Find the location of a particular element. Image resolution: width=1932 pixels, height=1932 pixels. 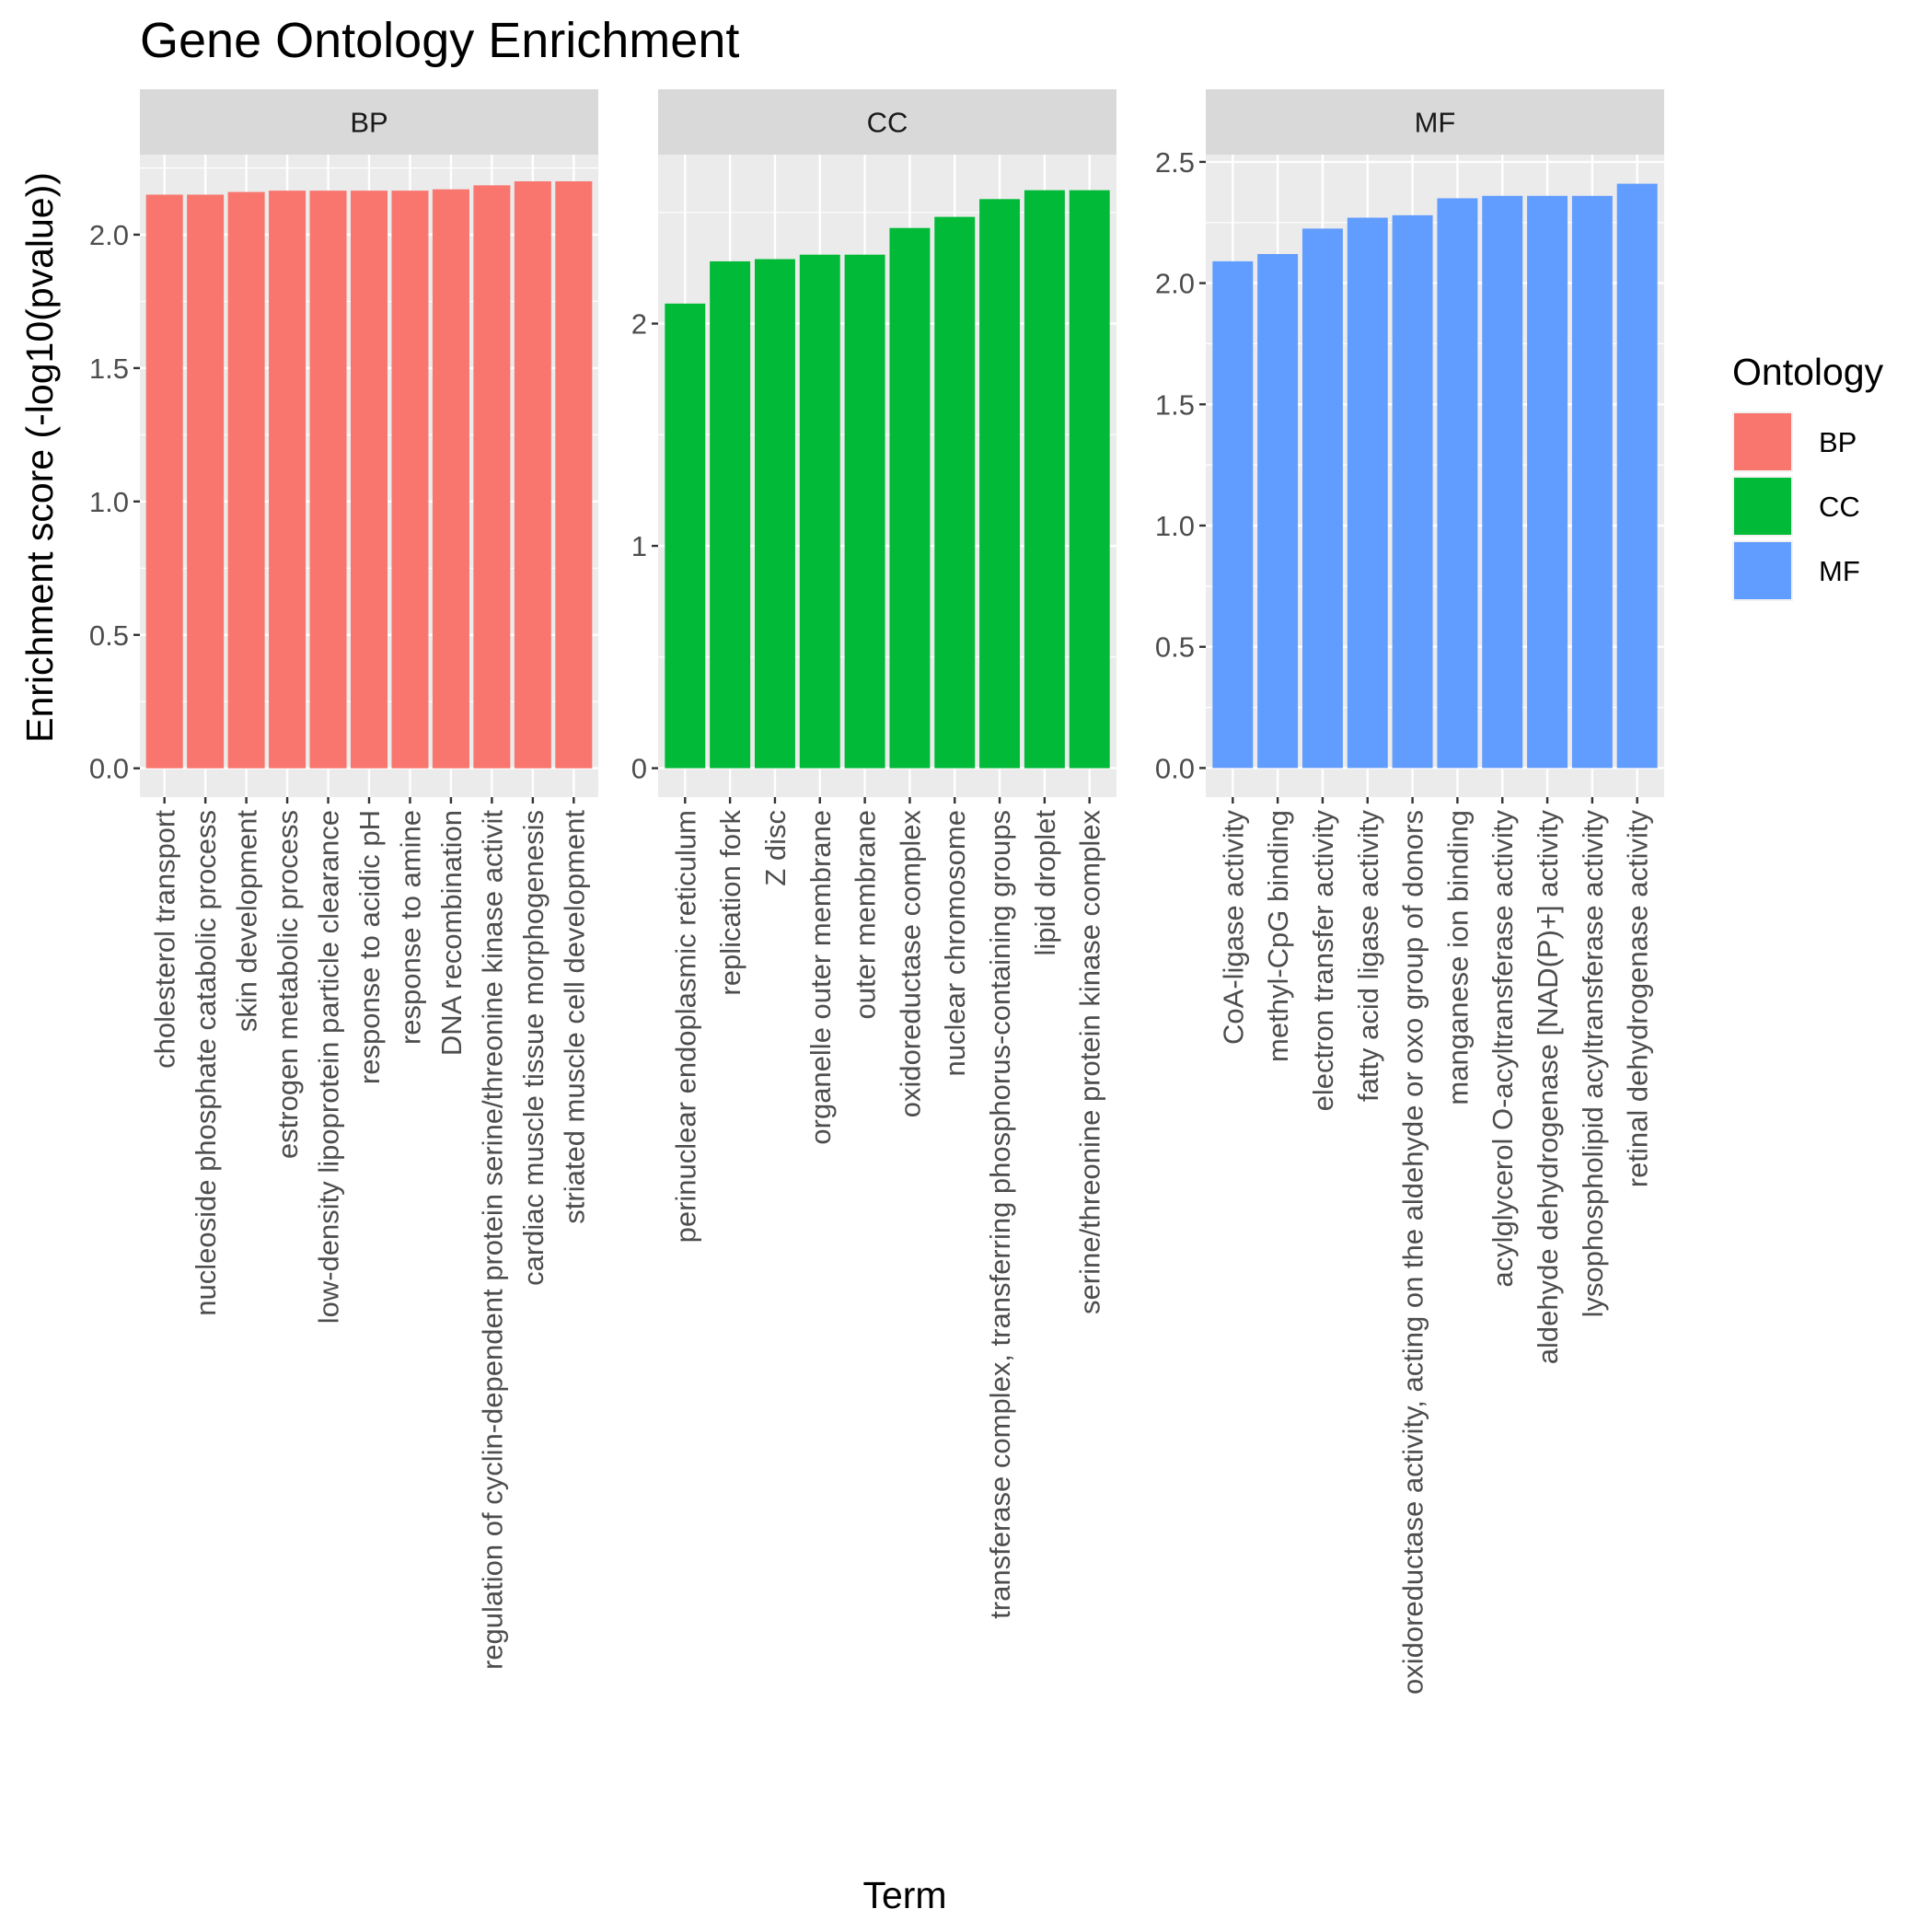

x-tick-label: methyl-CpG binding is located at coordinates (1278, 936).